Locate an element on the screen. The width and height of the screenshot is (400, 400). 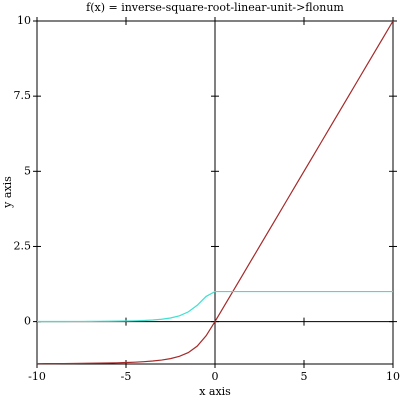
data-line is located at coordinates (214, 306).